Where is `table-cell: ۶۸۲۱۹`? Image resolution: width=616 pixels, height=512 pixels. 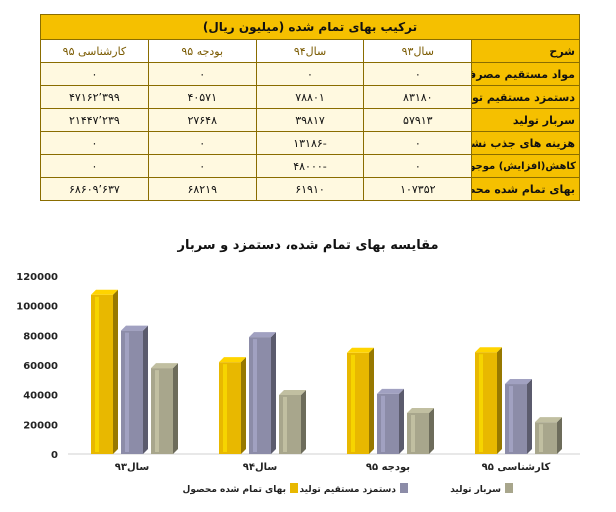 table-cell: ۶۸۲۱۹ is located at coordinates (202, 189).